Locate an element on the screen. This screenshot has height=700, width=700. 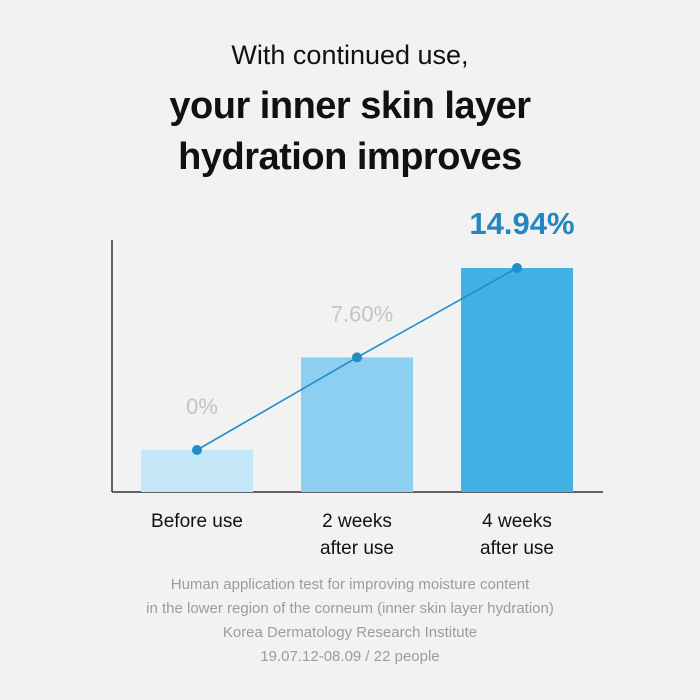
headline-line-2: your inner skin layer is located at coordinates (350, 106).